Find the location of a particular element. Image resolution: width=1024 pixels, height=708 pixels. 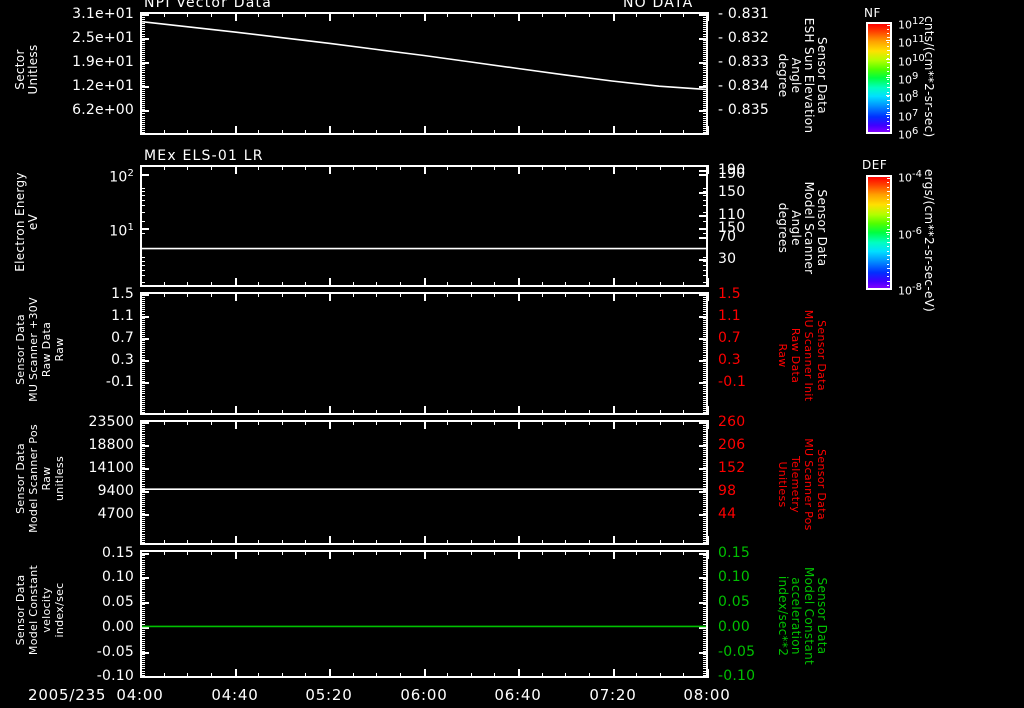

y-axis-tick-label-right: - 0.834 is located at coordinates (743, 86).